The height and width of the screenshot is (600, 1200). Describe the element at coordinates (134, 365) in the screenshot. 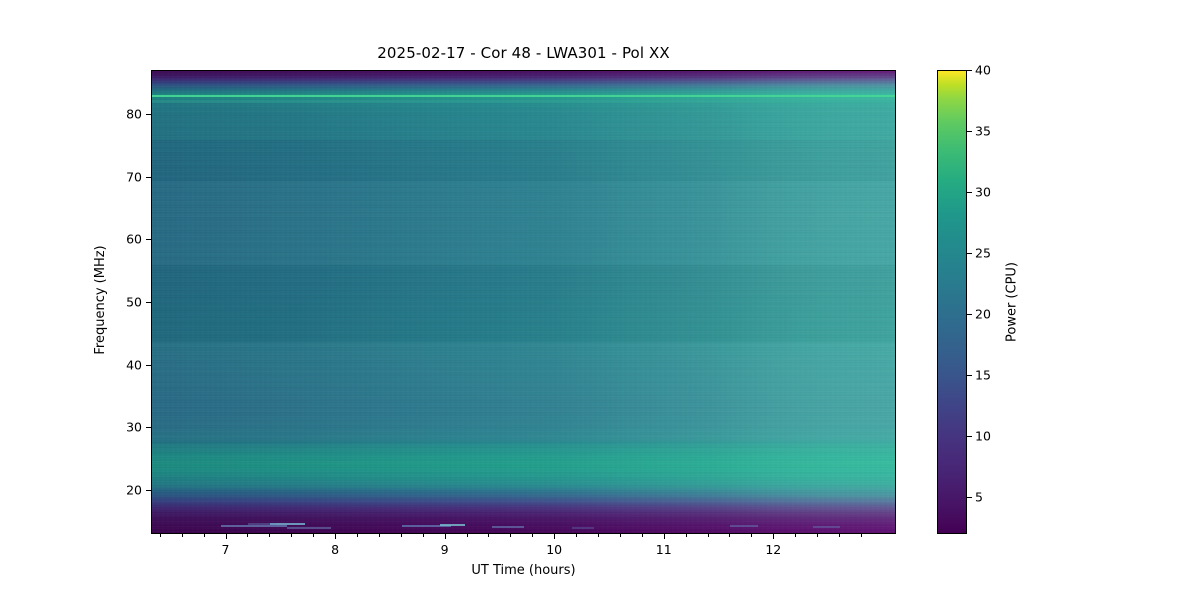

I see `y-tick-label-40: 40` at that location.